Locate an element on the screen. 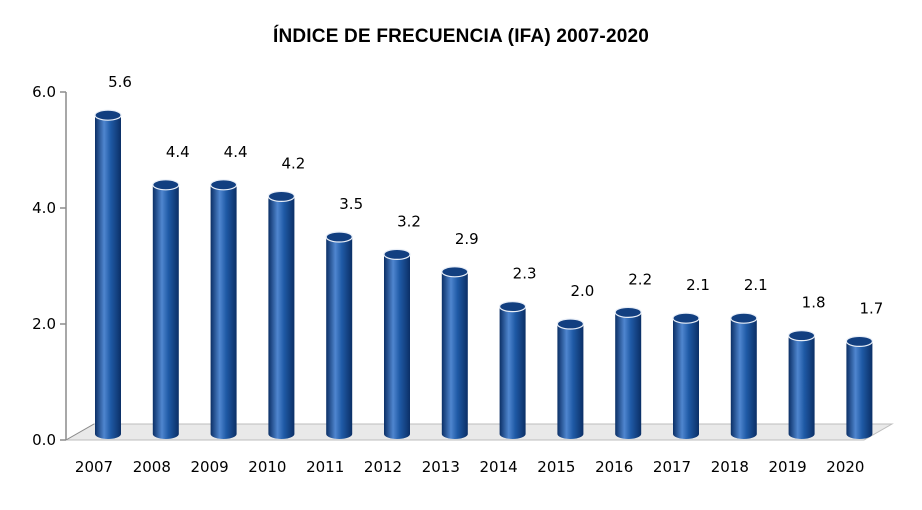 This screenshot has width=922, height=510. data-label: 4.2 is located at coordinates (293, 163).